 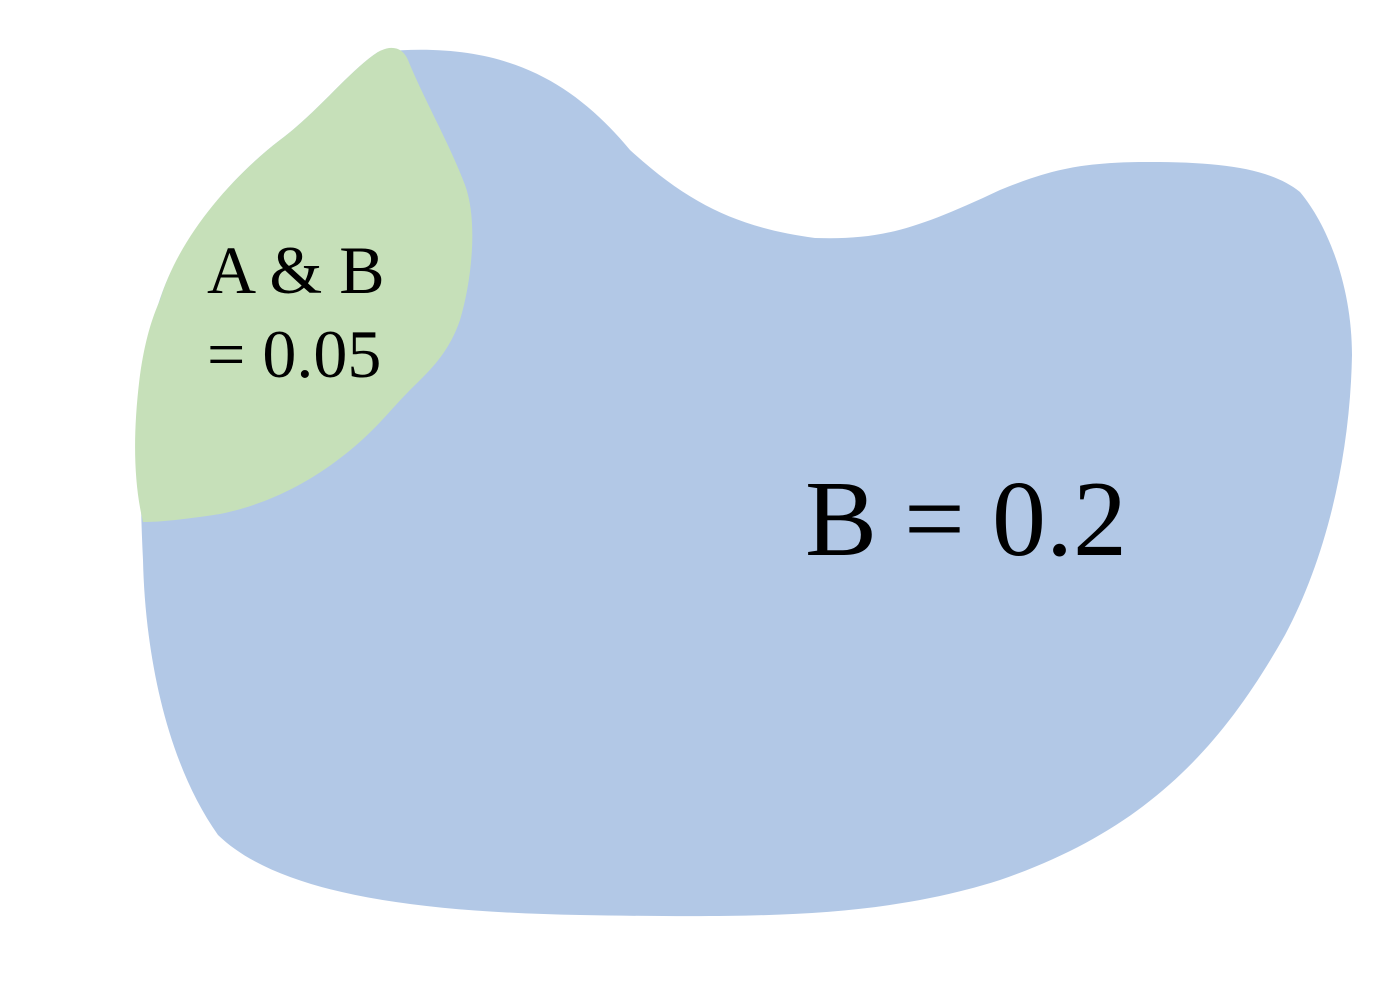 What do you see at coordinates (296, 270) in the screenshot?
I see `a-and-b-label-line1: A & B` at bounding box center [296, 270].